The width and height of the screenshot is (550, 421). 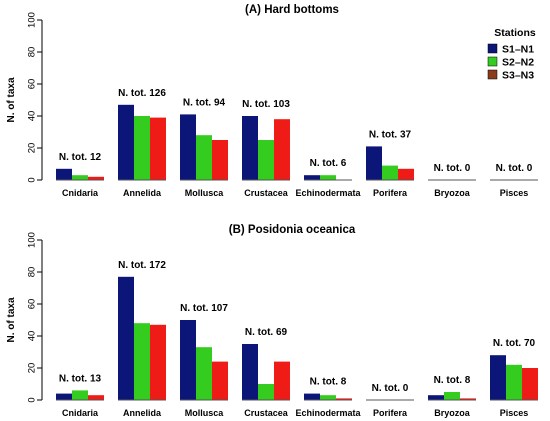 I want to click on total-annotation: N. tot. 70, so click(x=514, y=343).